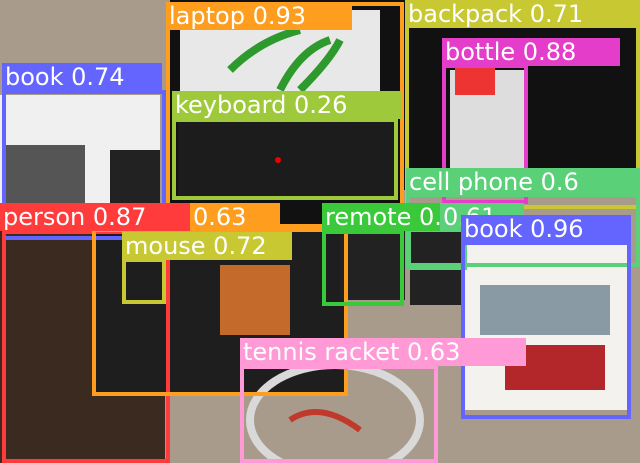  What do you see at coordinates (546, 229) in the screenshot?
I see `label-book-right: book 0.96` at bounding box center [546, 229].